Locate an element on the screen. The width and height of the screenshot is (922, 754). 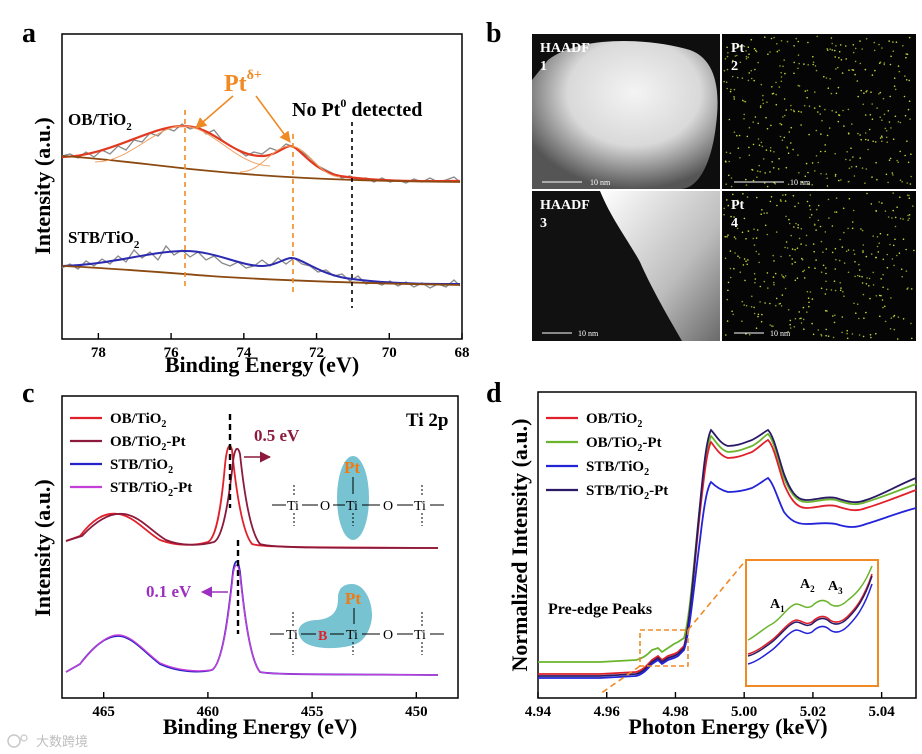
watermark-logo-icon is located at coordinates (14, 741).